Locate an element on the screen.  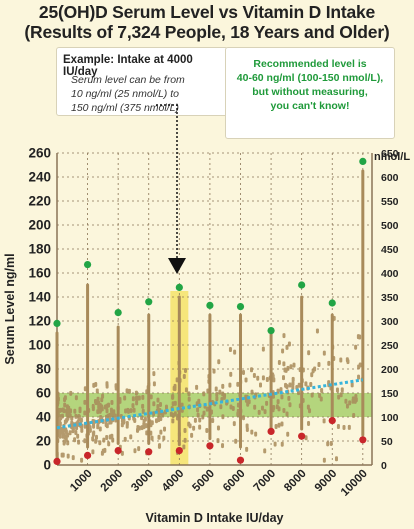
recommend-line-1: Recommended level is is located at coordinates (310, 64).